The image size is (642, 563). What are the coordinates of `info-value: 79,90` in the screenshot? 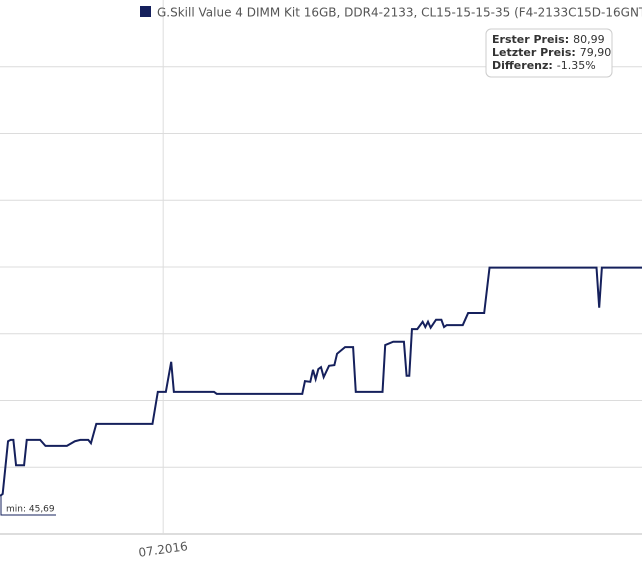 It's located at (596, 52).